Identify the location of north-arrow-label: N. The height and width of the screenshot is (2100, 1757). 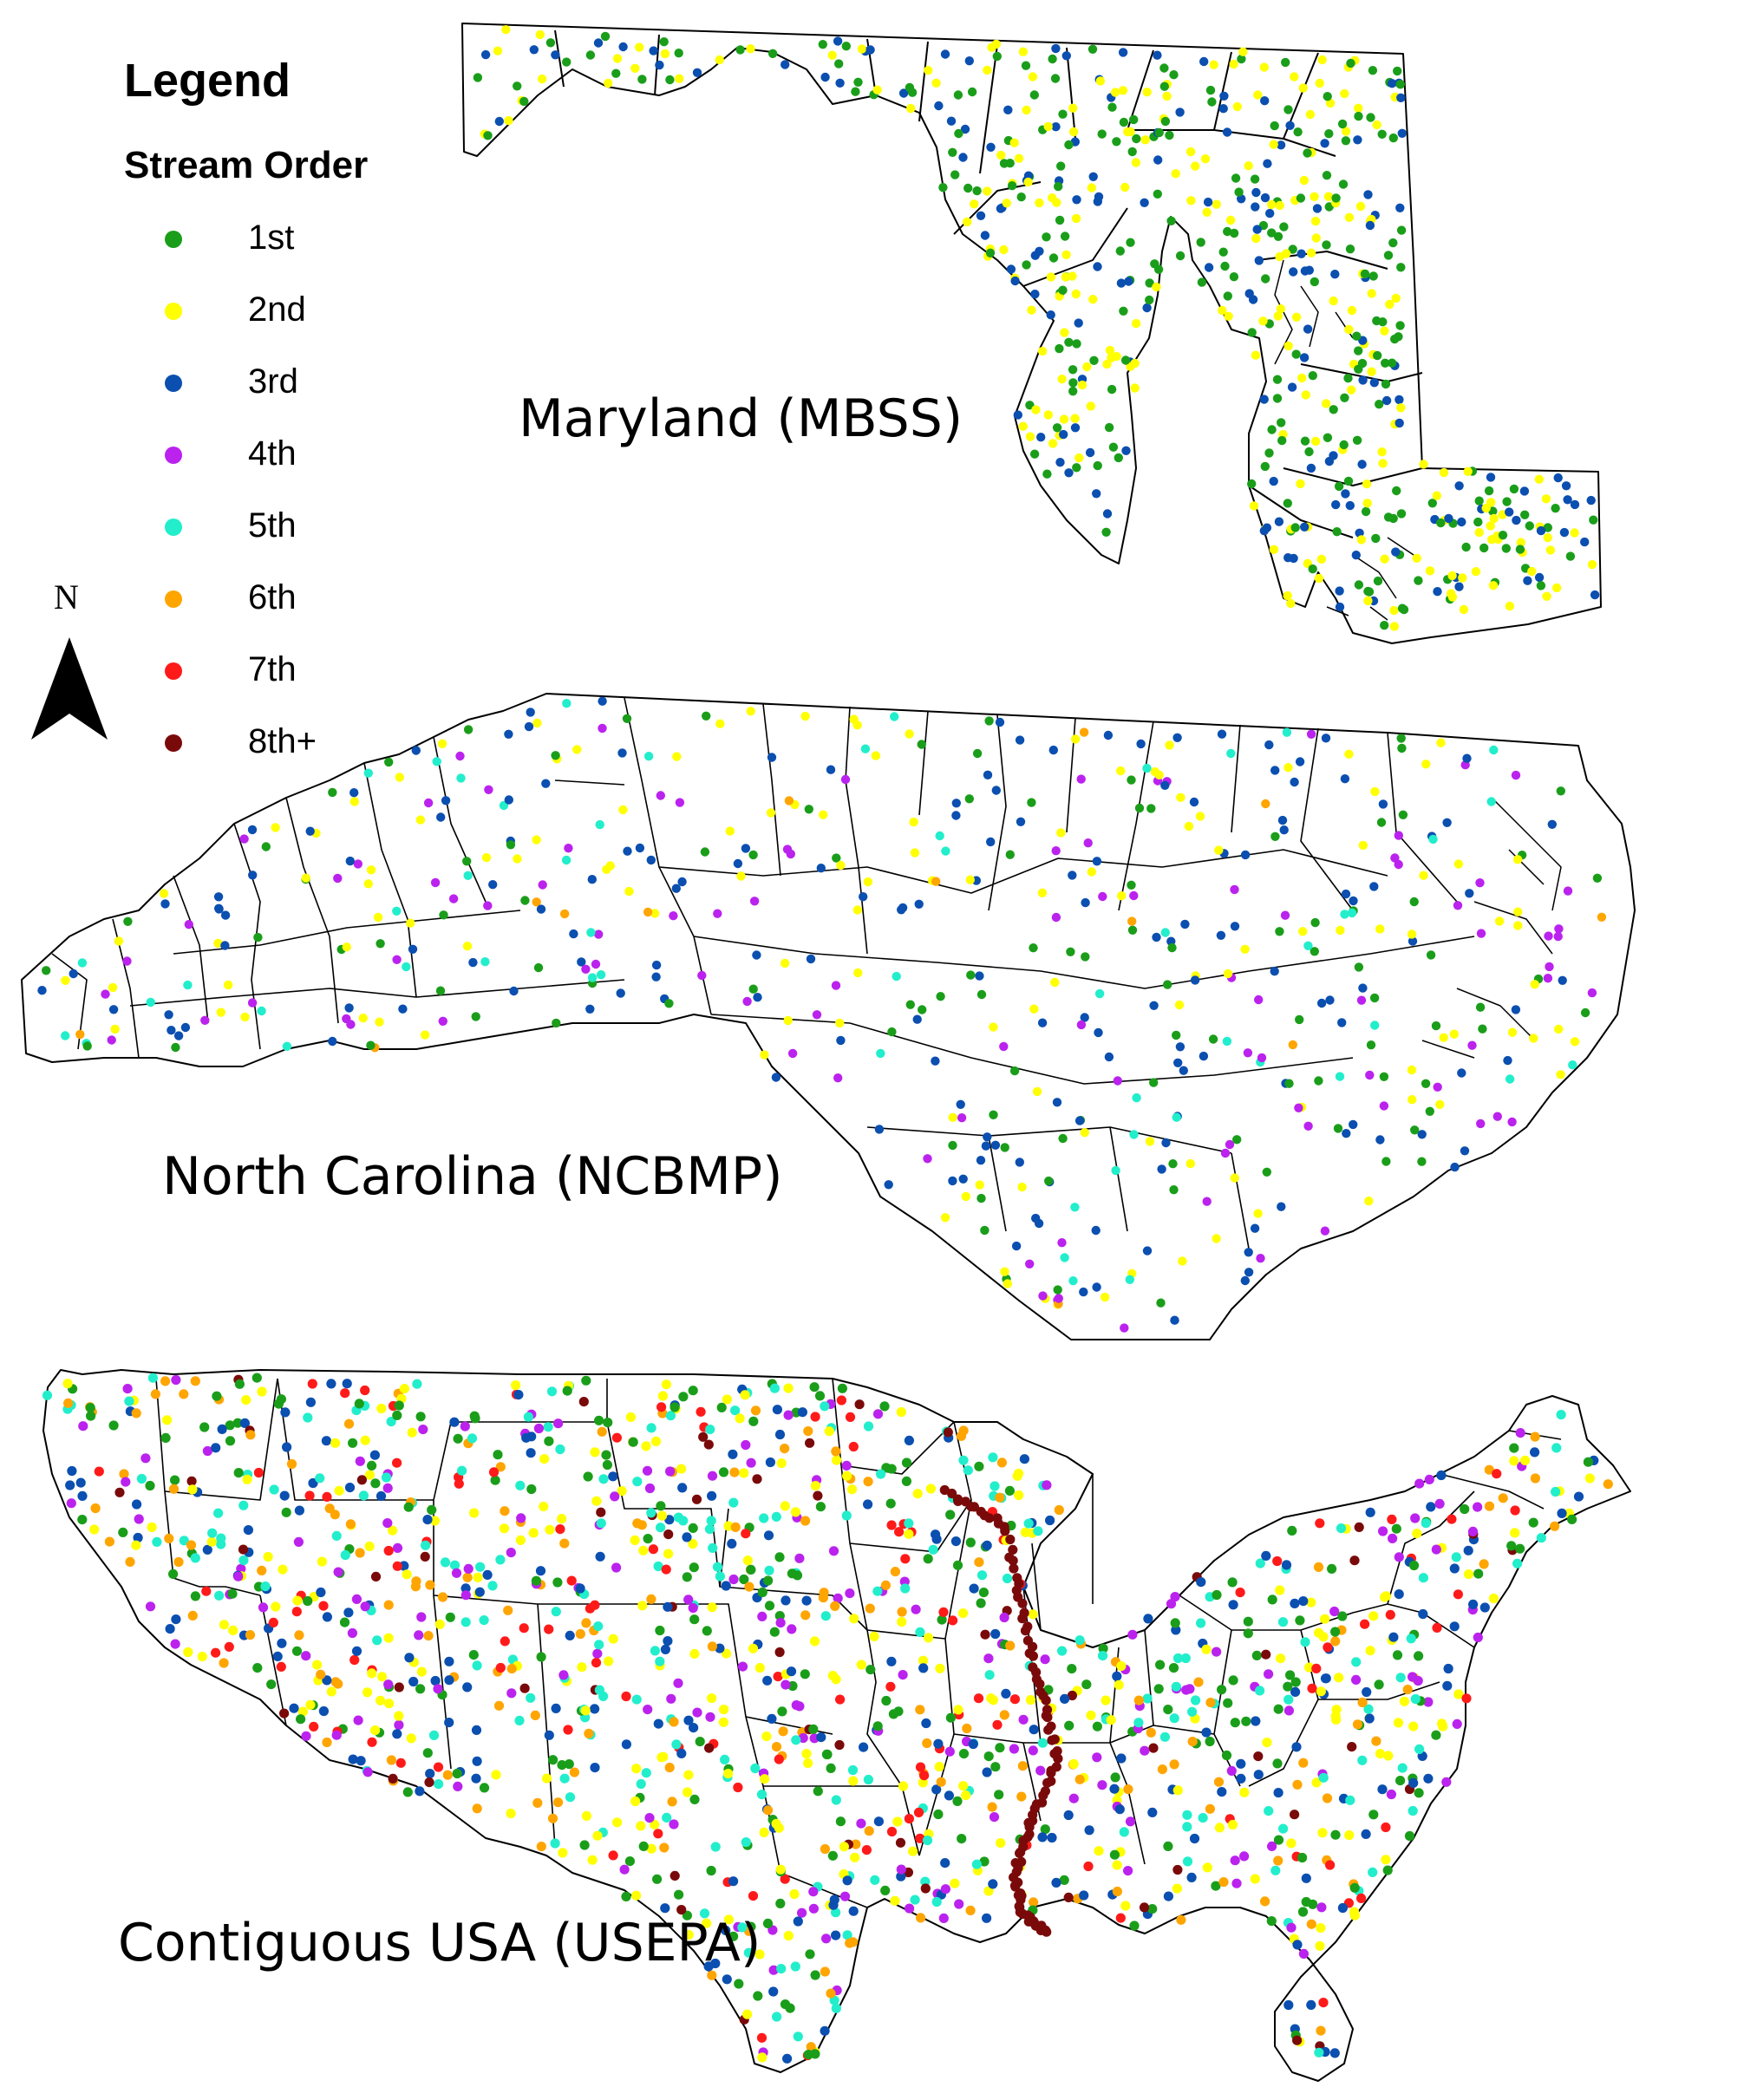
(66, 596).